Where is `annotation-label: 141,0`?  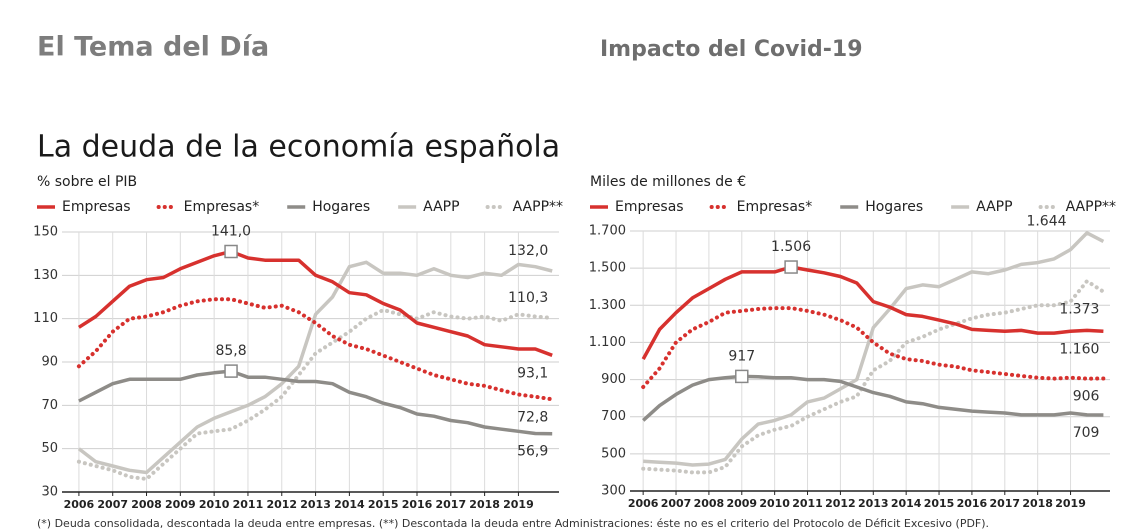
annotation-label: 141,0 is located at coordinates (231, 232).